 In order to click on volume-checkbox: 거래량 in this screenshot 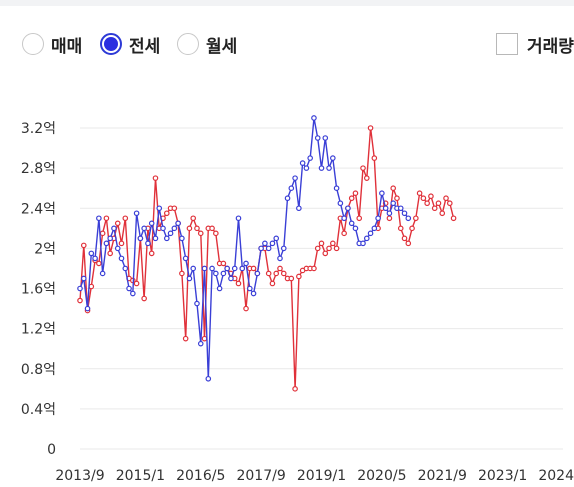, I will do `click(535, 44)`.